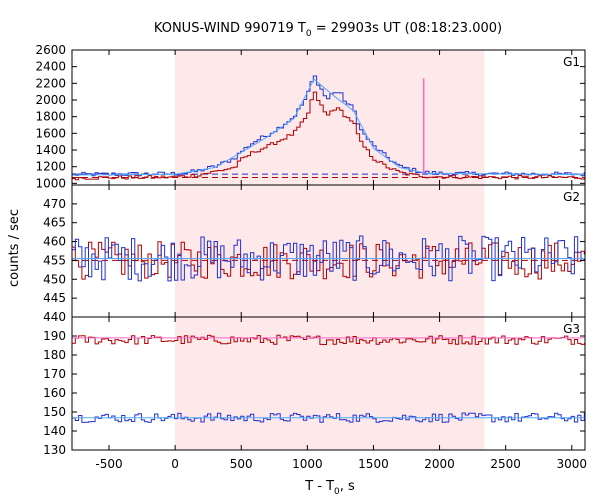  What do you see at coordinates (54, 317) in the screenshot?
I see `y-tick-label: 440` at bounding box center [54, 317].